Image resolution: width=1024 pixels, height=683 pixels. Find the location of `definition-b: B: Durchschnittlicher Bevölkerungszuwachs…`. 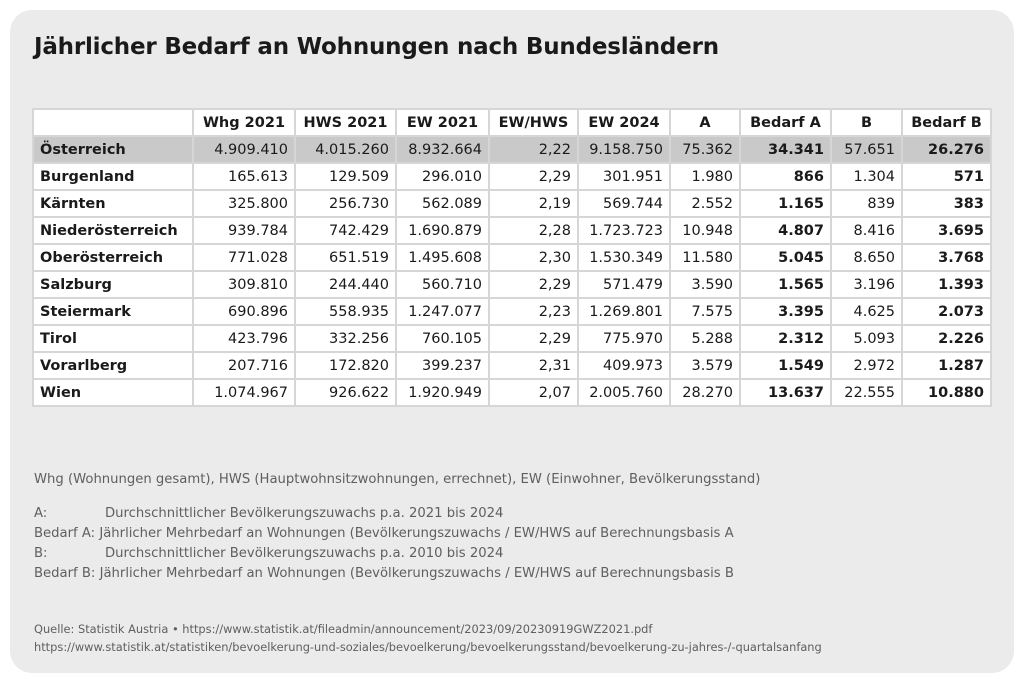

definition-b: B: Durchschnittlicher Bevölkerungszuwachs… is located at coordinates (268, 553).